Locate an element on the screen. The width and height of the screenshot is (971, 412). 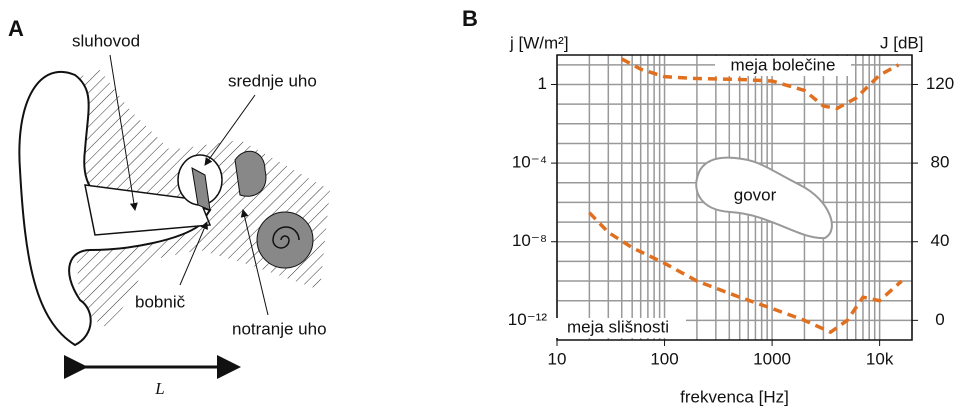
y2-tick-label: 0 is located at coordinates (939, 319).